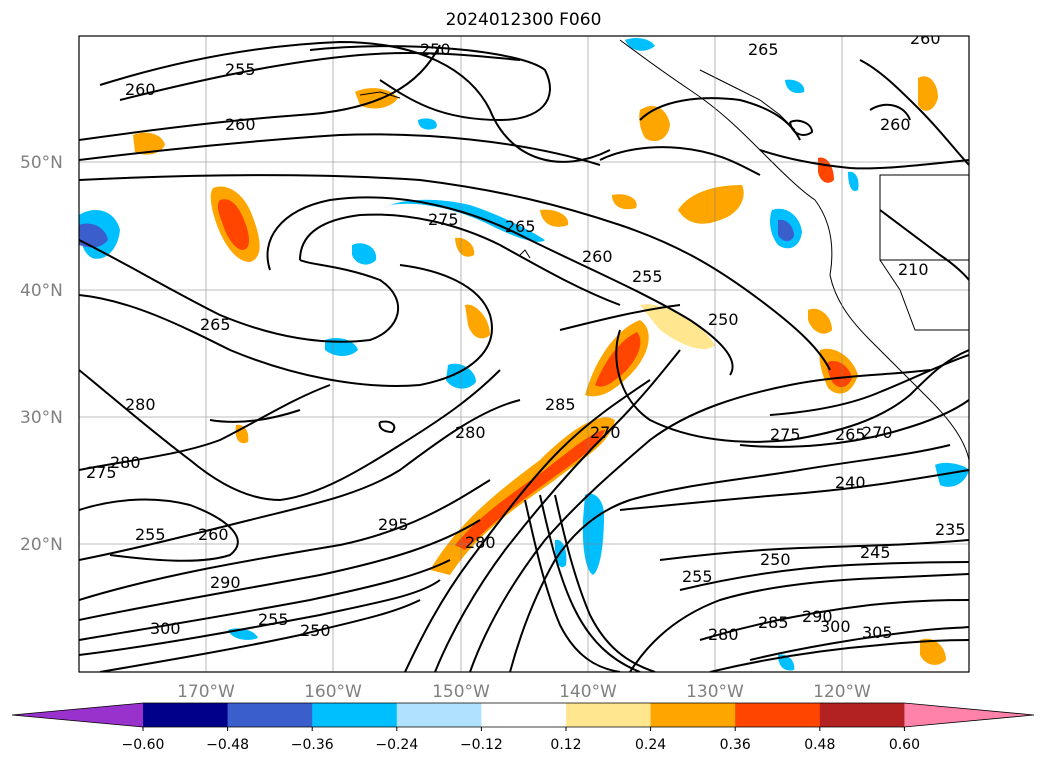 The image size is (1047, 765). I want to click on contour-label: 240, so click(850, 482).